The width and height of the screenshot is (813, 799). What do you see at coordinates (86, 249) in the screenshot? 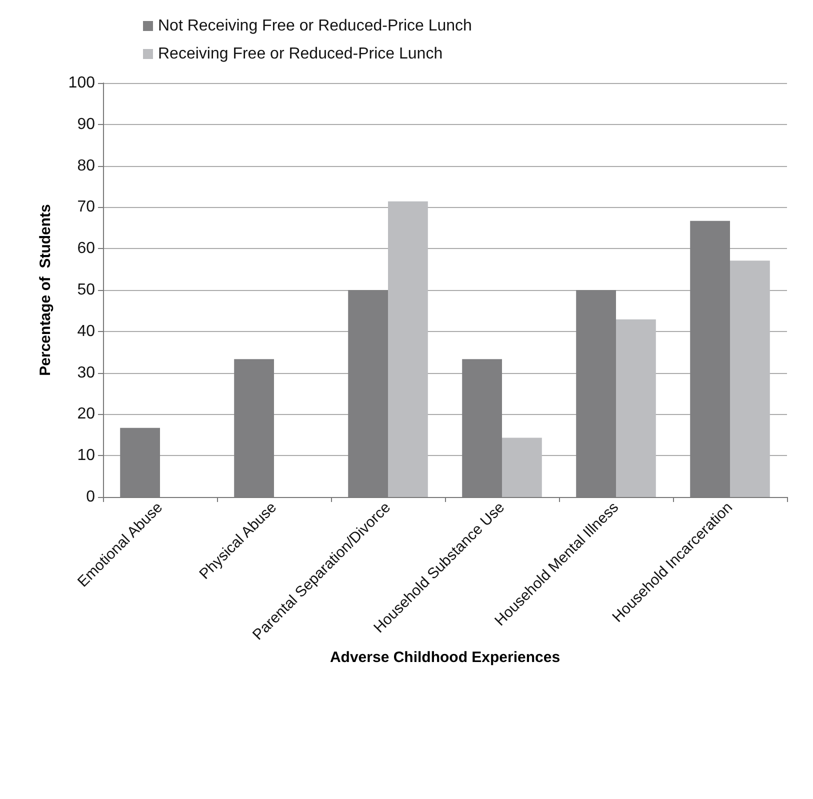
I see `y-tick-label: 60` at bounding box center [86, 249].